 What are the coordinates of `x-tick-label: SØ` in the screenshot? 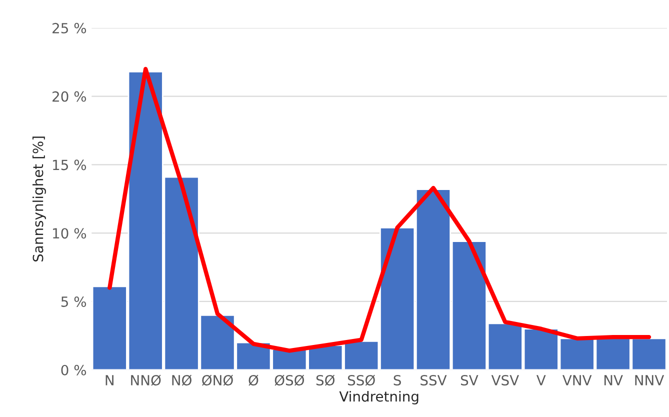 It's located at (325, 380).